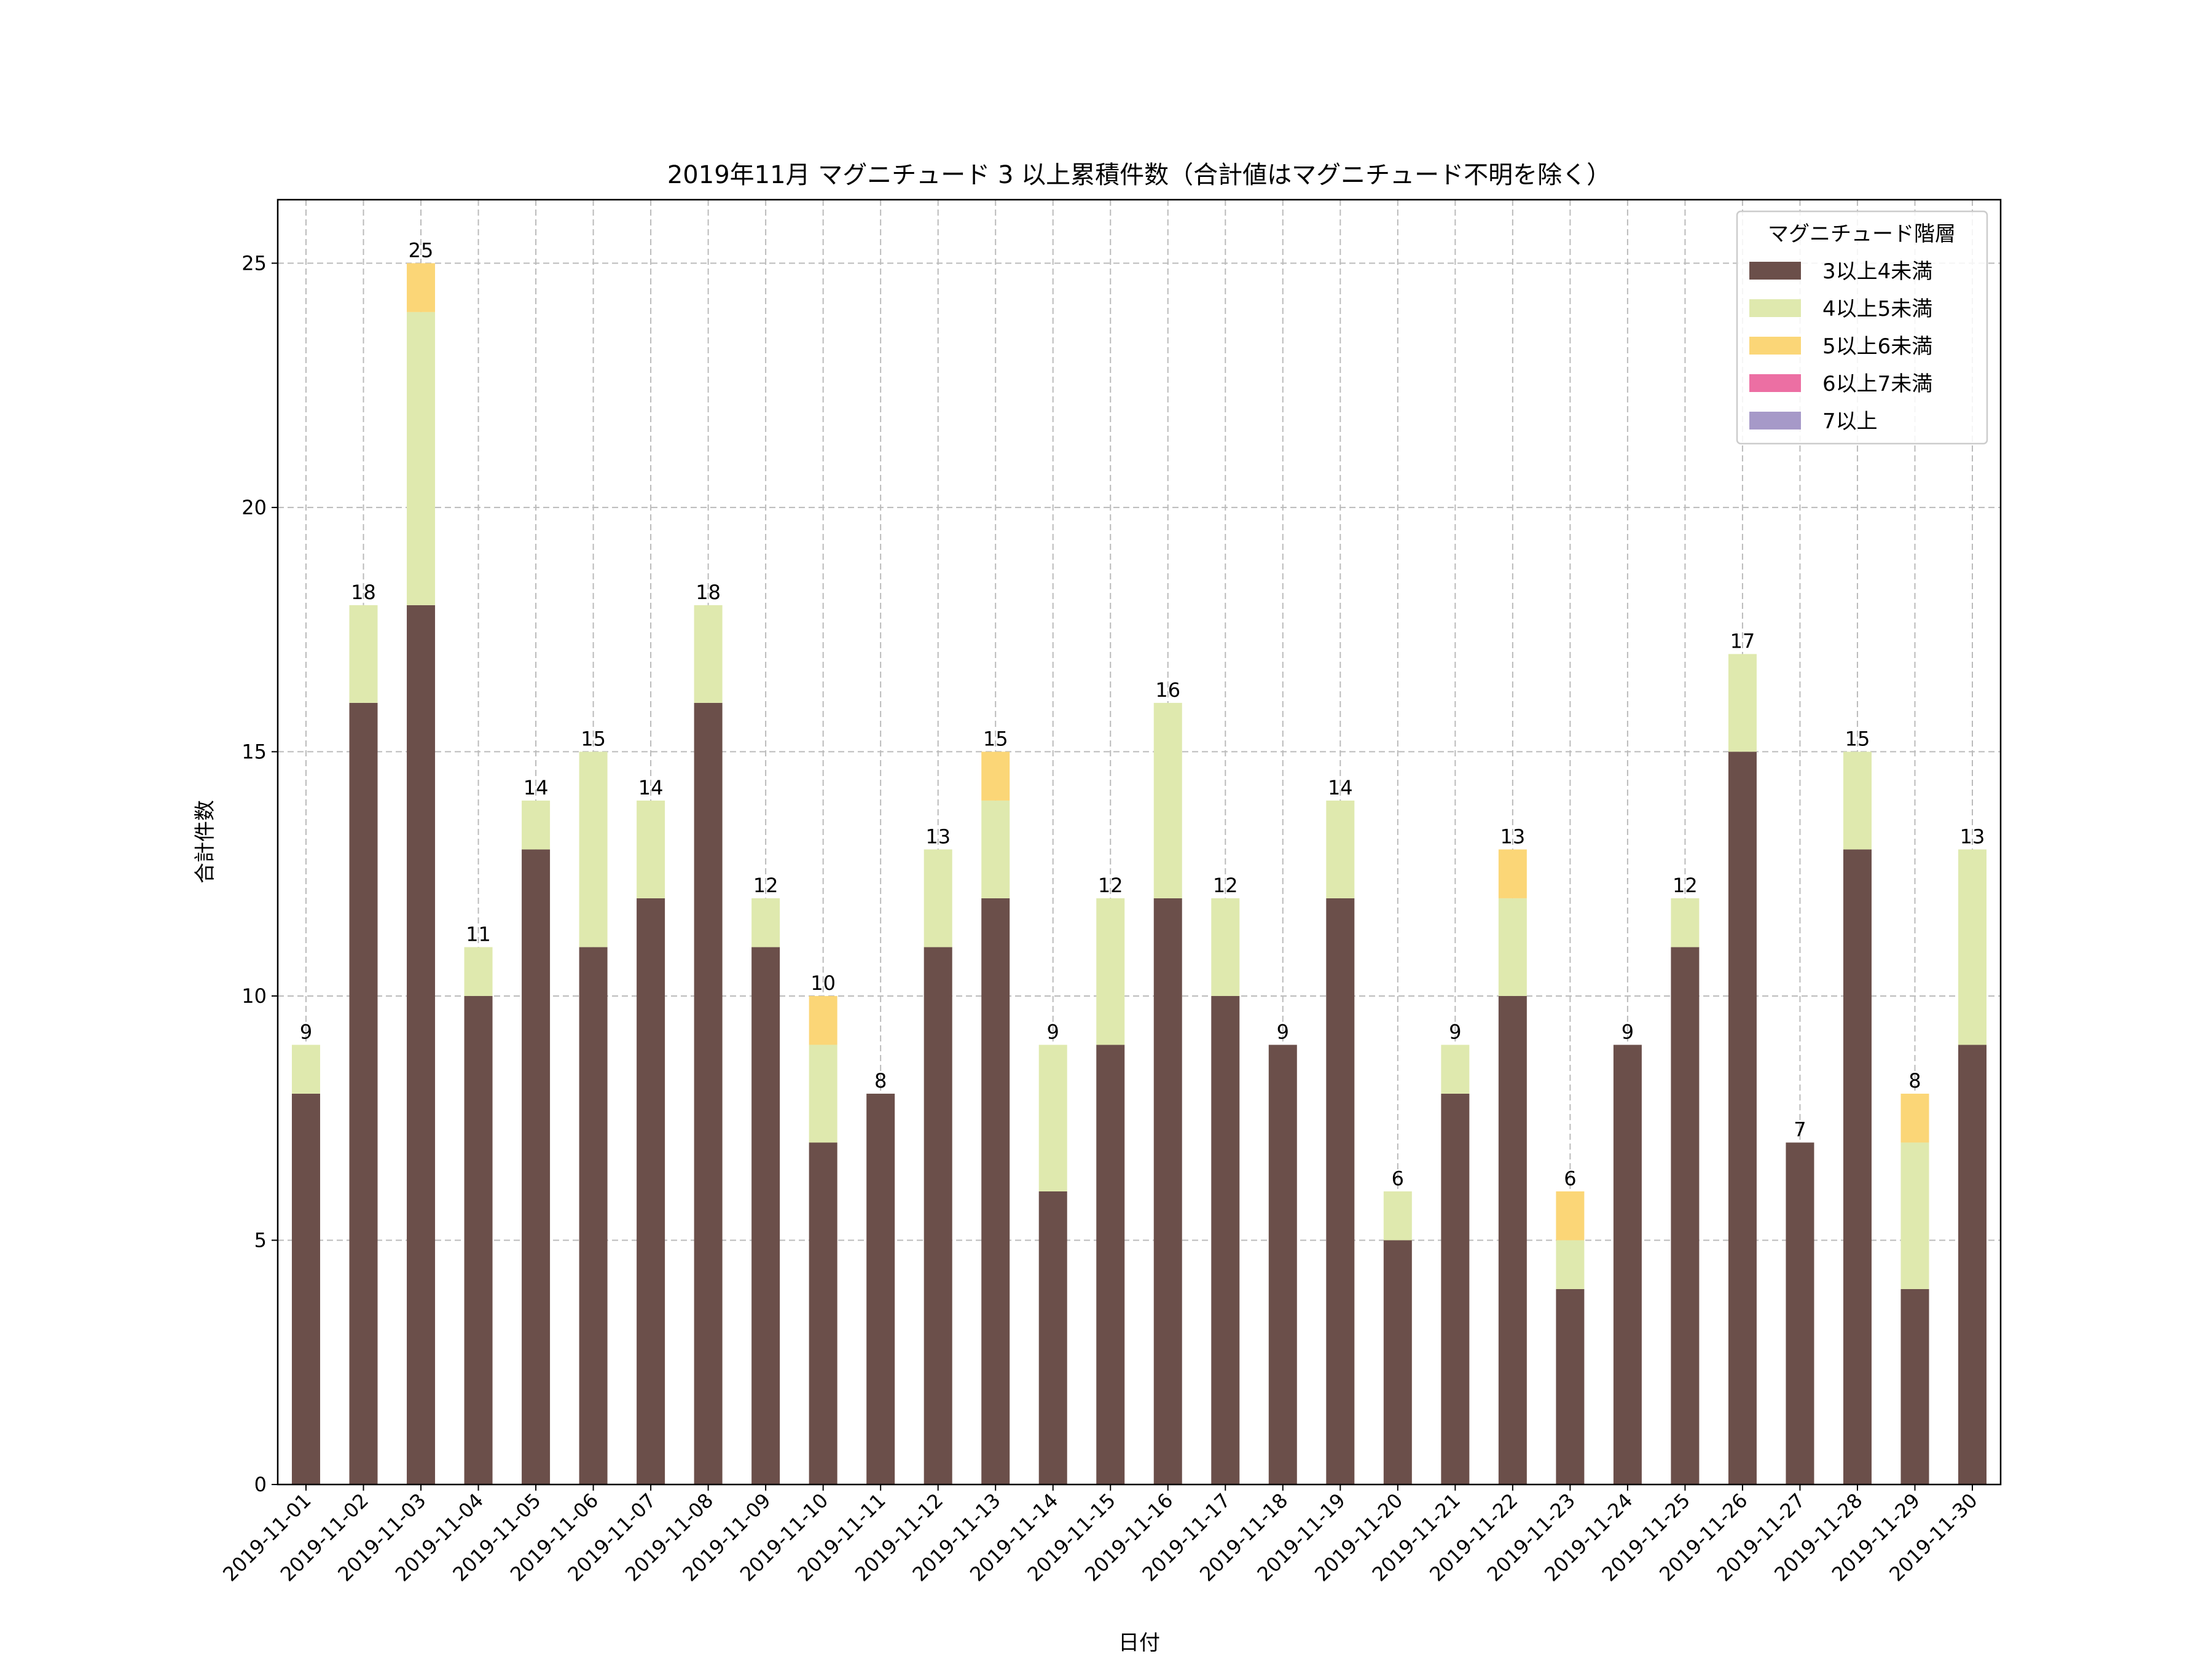 This screenshot has height=1659, width=2212. What do you see at coordinates (259, 873) in the screenshot?
I see `y-axis: 0 5 10 15 20 25` at bounding box center [259, 873].